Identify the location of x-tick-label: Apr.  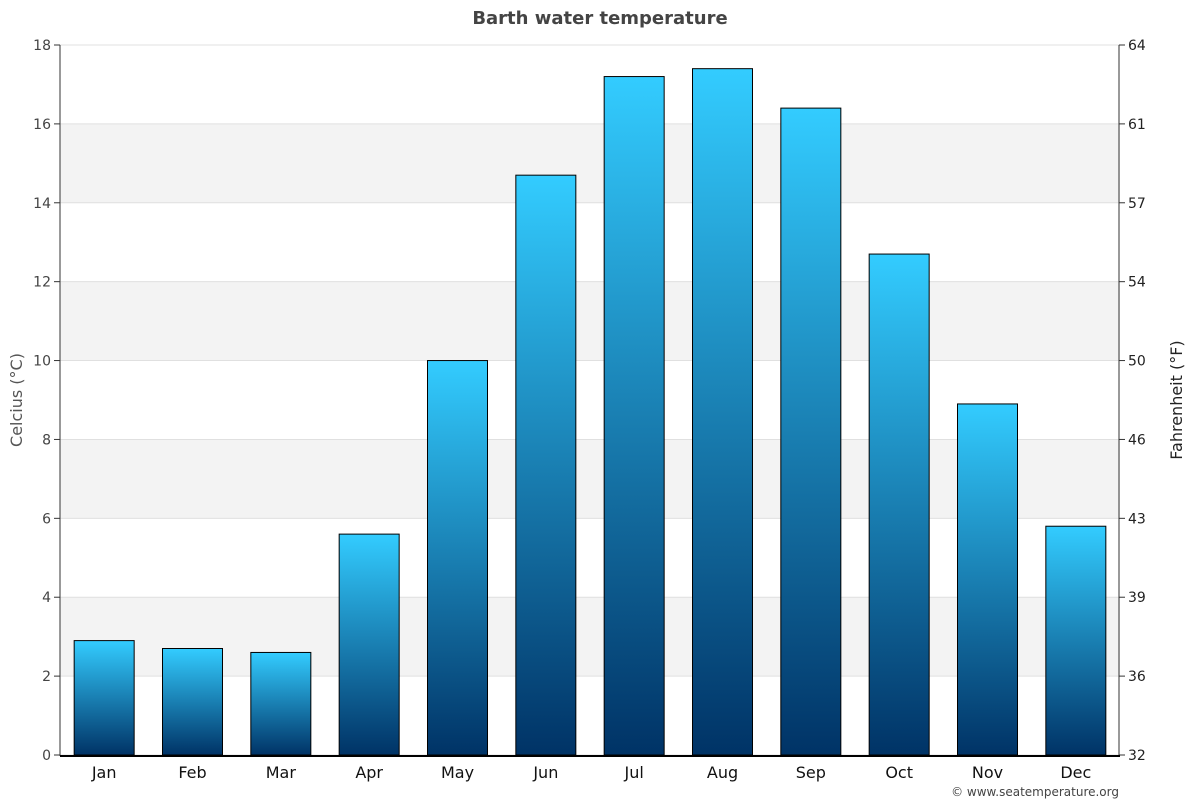
(369, 772).